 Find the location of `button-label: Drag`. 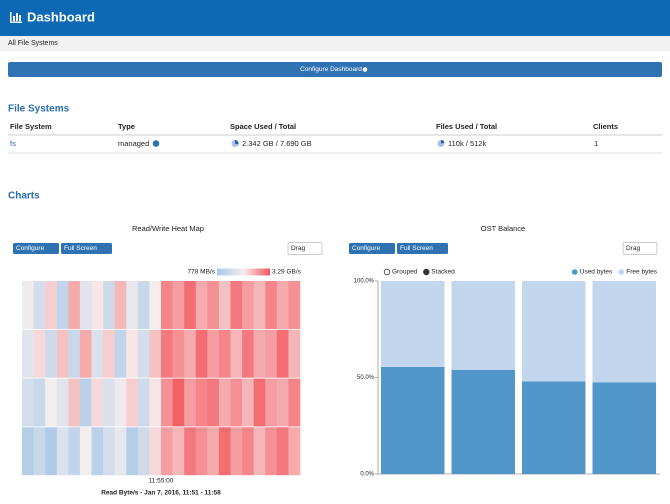

button-label: Drag is located at coordinates (298, 248).